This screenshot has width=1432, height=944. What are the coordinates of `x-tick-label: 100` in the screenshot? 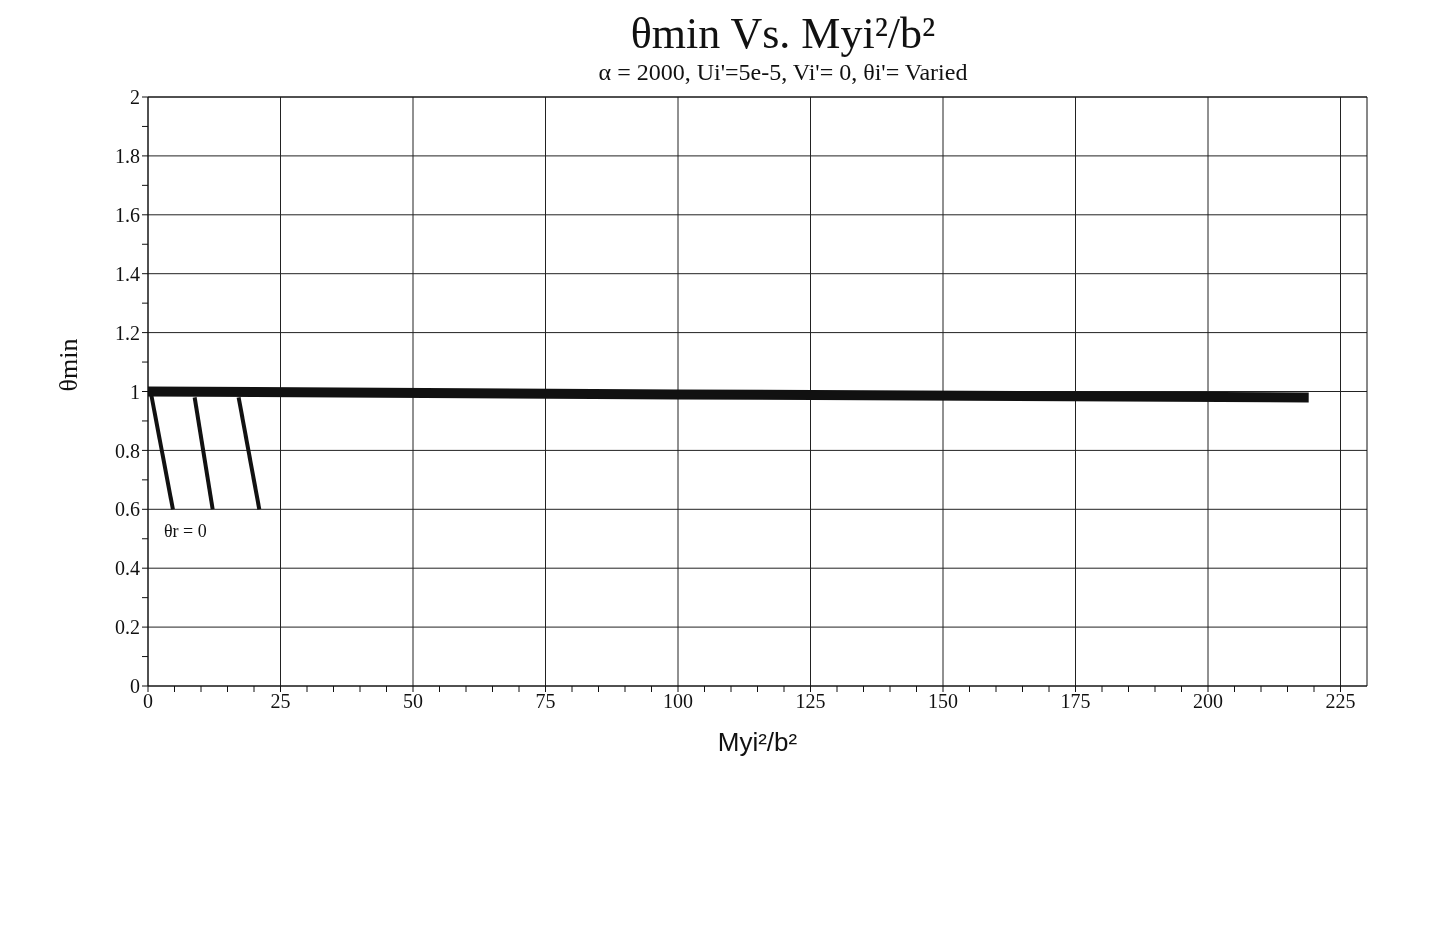 It's located at (678, 701).